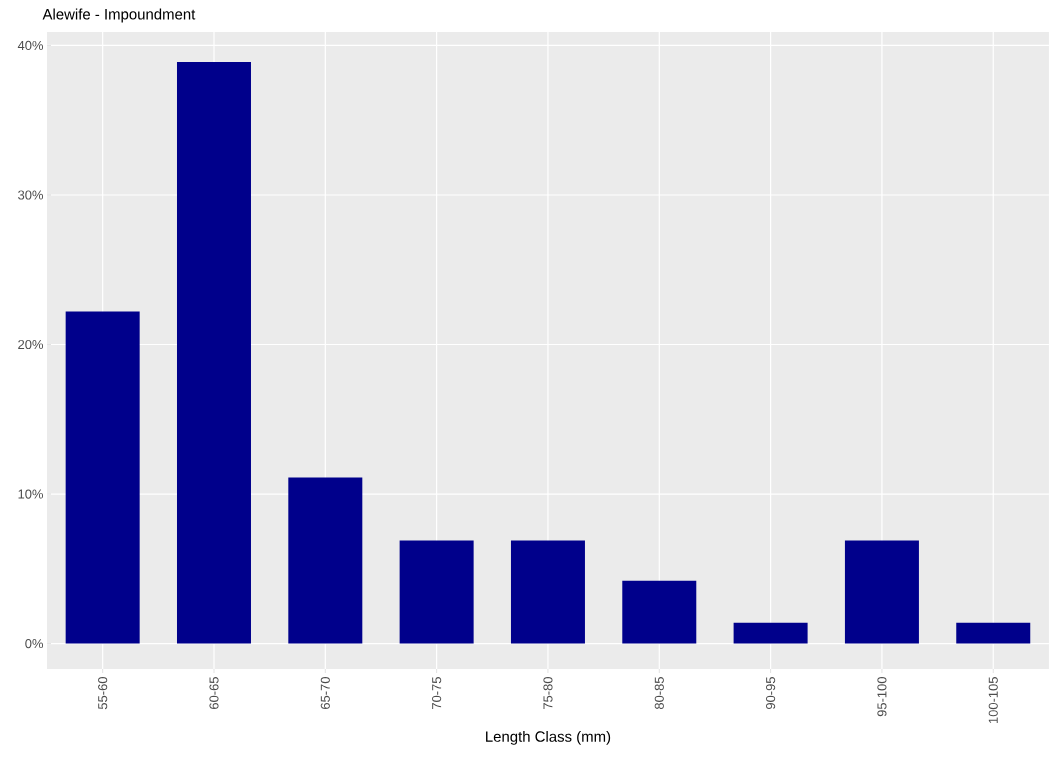 This screenshot has height=769, width=1049. Describe the element at coordinates (882, 697) in the screenshot. I see `x-tick-label: 95-100` at that location.